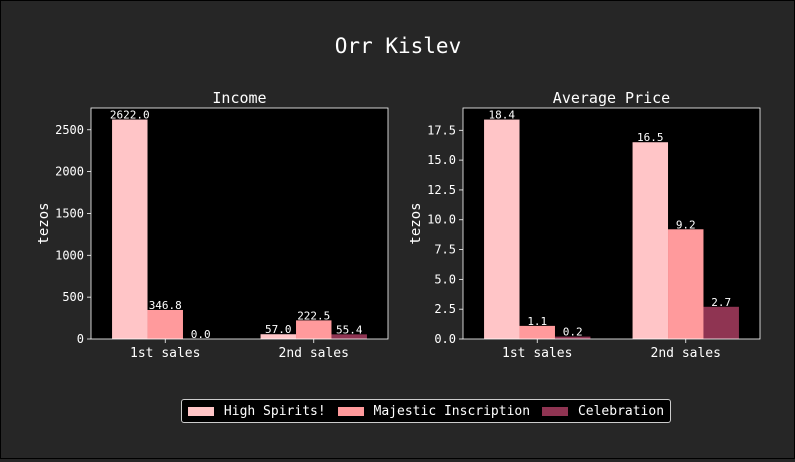 The height and width of the screenshot is (462, 795). I want to click on panel-2-y-axis-label: tezos, so click(416, 223).